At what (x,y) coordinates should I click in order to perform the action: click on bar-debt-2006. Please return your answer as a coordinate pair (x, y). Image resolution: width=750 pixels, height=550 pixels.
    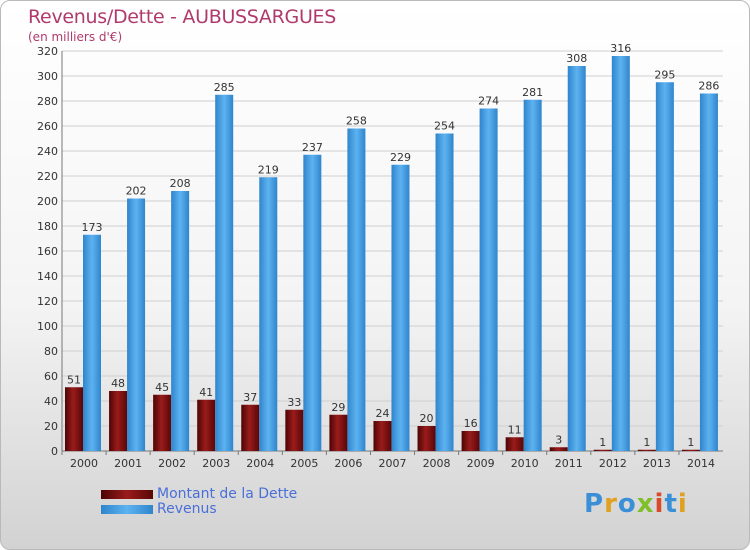
    Looking at the image, I should click on (338, 432).